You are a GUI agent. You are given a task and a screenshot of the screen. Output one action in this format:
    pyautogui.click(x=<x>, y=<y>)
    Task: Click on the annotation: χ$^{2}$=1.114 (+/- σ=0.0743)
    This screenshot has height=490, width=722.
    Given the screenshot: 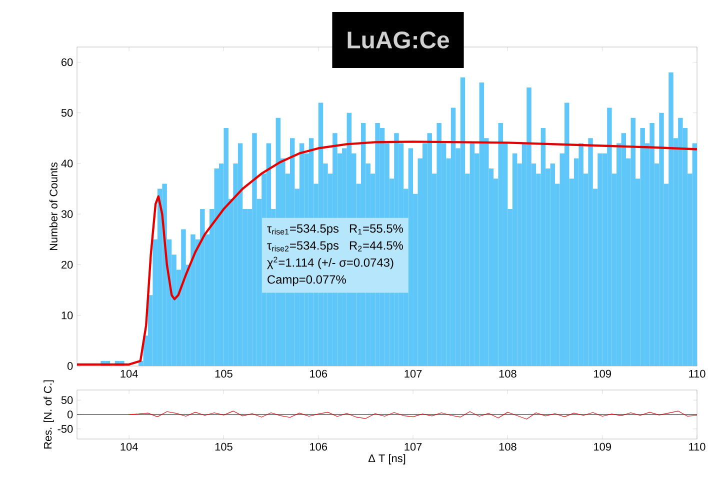 What is the action you would take?
    pyautogui.click(x=330, y=263)
    